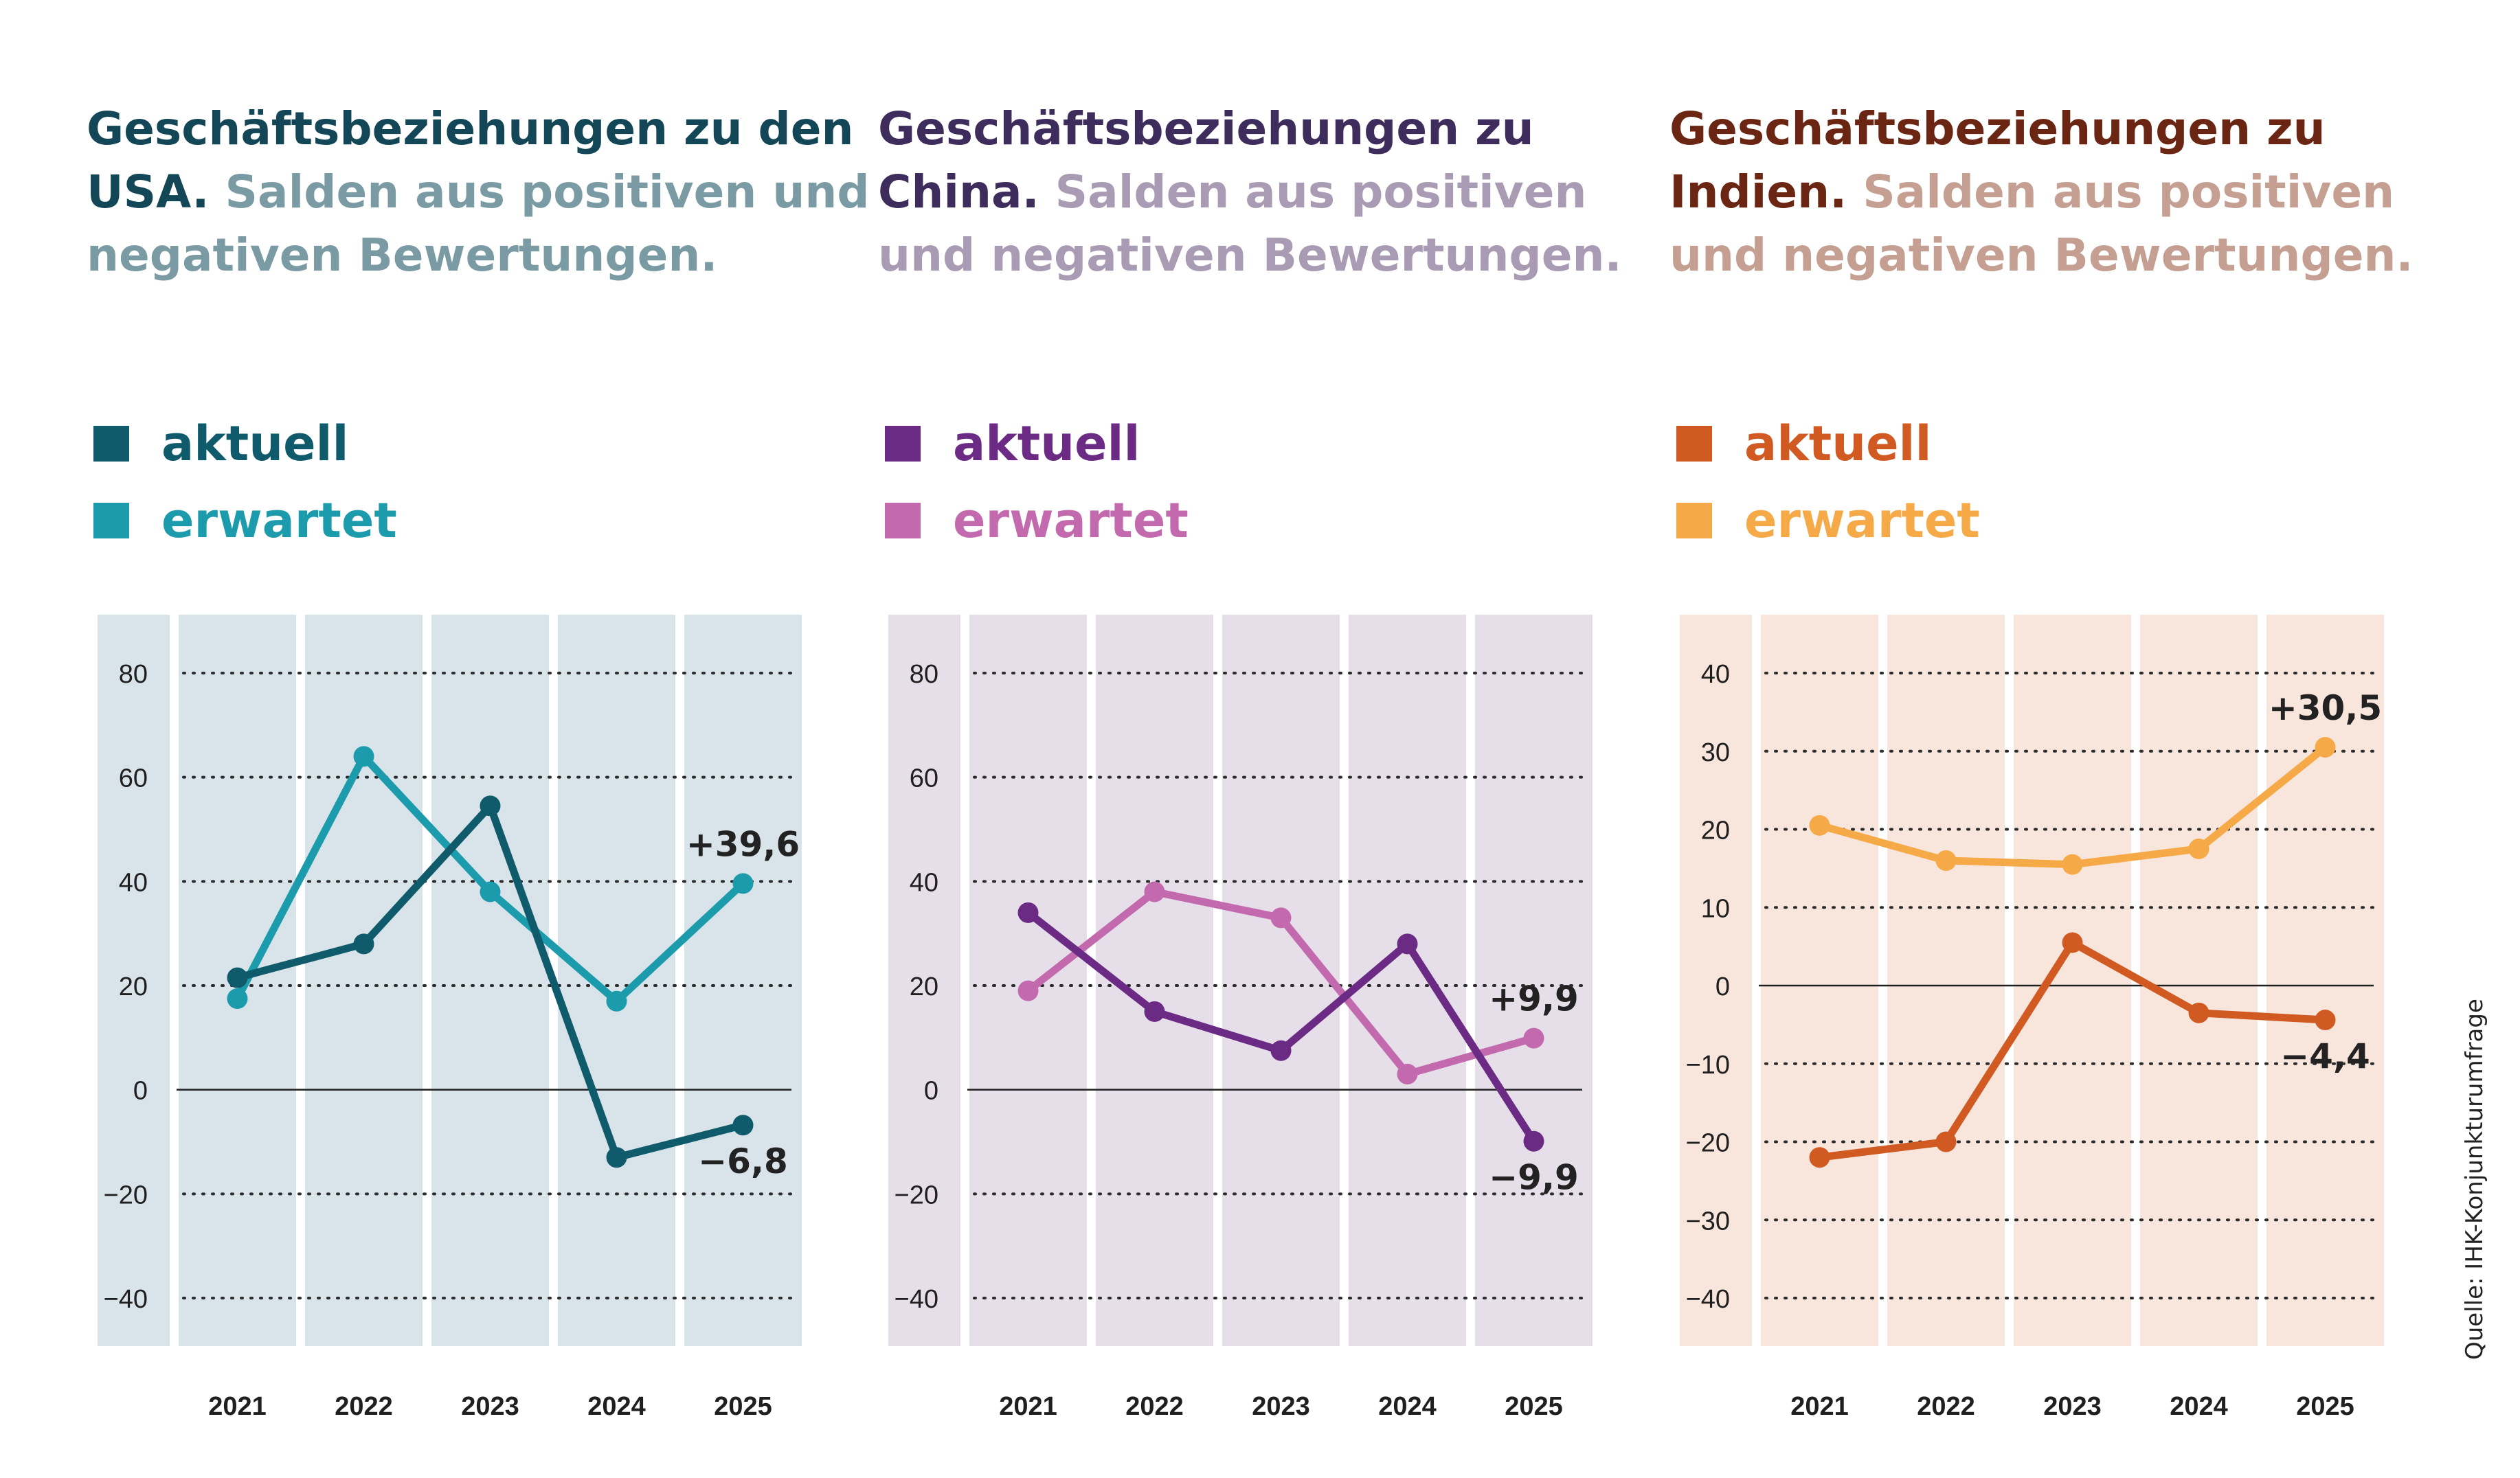  I want to click on title-main: Geschäftsbeziehungen zu Indien., so click(1997, 160).